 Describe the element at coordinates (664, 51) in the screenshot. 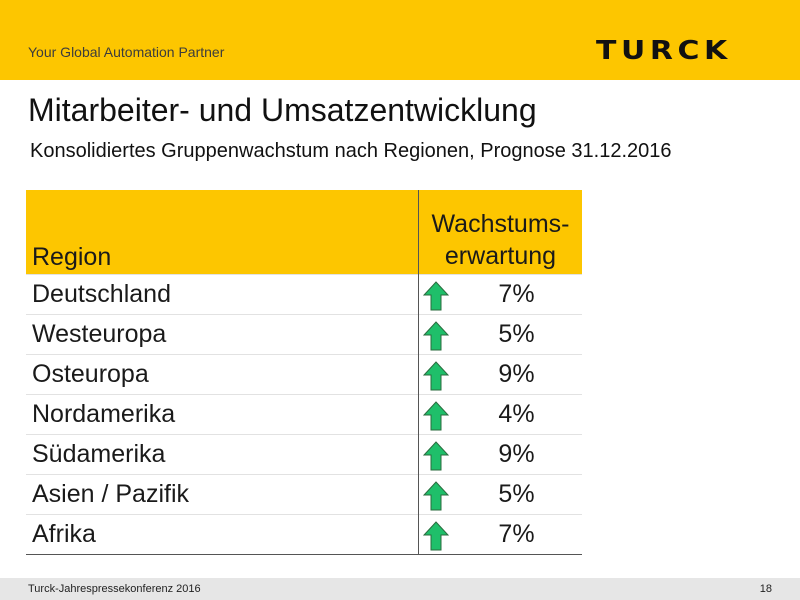

I see `turck-logo: TURCK` at that location.